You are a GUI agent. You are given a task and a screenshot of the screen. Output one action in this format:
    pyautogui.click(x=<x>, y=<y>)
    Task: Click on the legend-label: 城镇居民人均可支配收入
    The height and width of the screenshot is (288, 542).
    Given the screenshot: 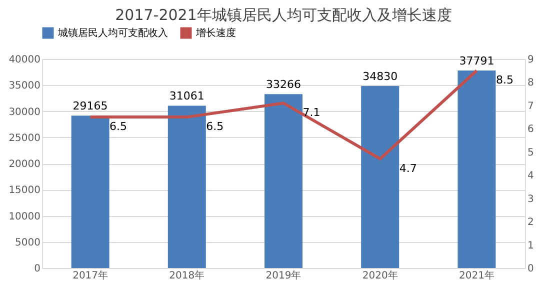 What is the action you would take?
    pyautogui.click(x=112, y=33)
    